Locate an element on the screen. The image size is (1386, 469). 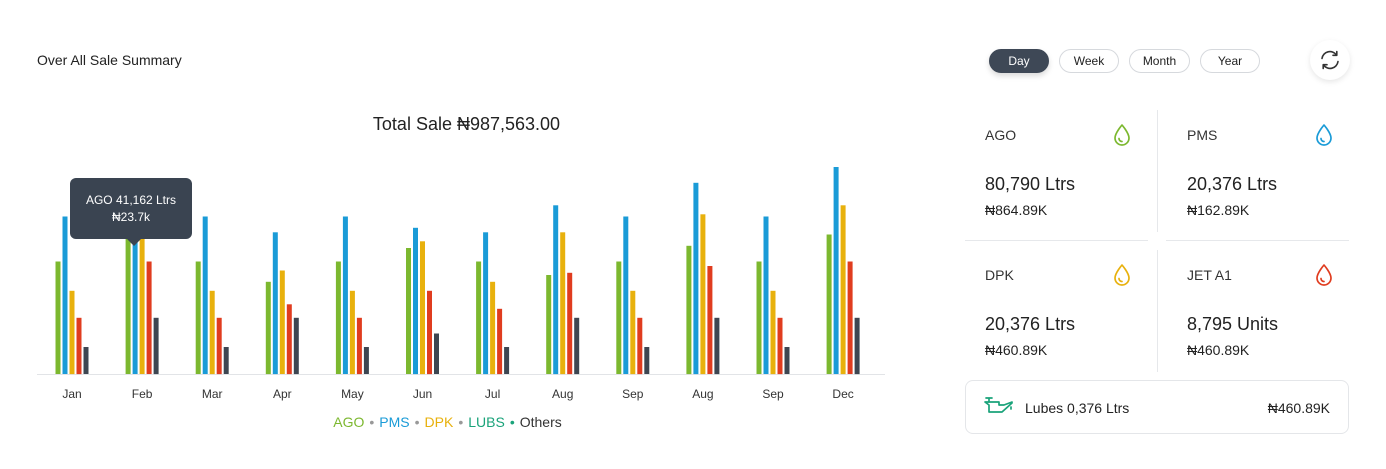
bar-pms-jul is located at coordinates (486, 303).